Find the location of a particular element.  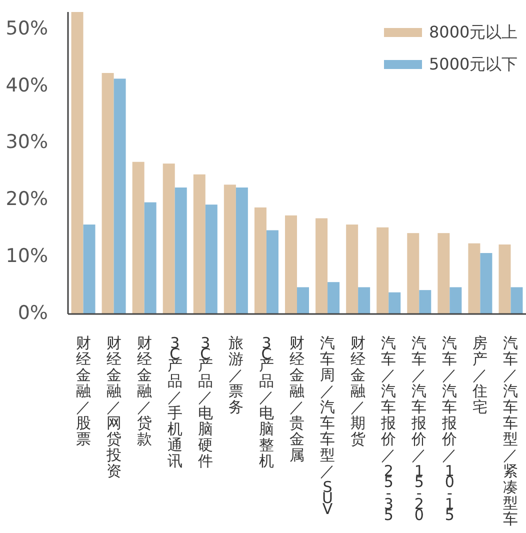

x-tick-label: 3C产品／电脑硬件 is located at coordinates (205, 402).